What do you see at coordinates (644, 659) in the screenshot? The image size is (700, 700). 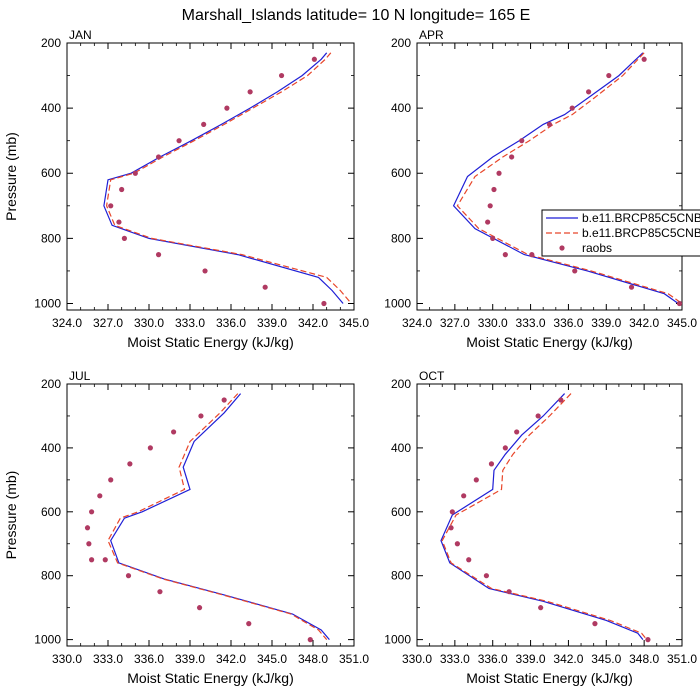 I see `x-tick-label: 348.0` at bounding box center [644, 659].